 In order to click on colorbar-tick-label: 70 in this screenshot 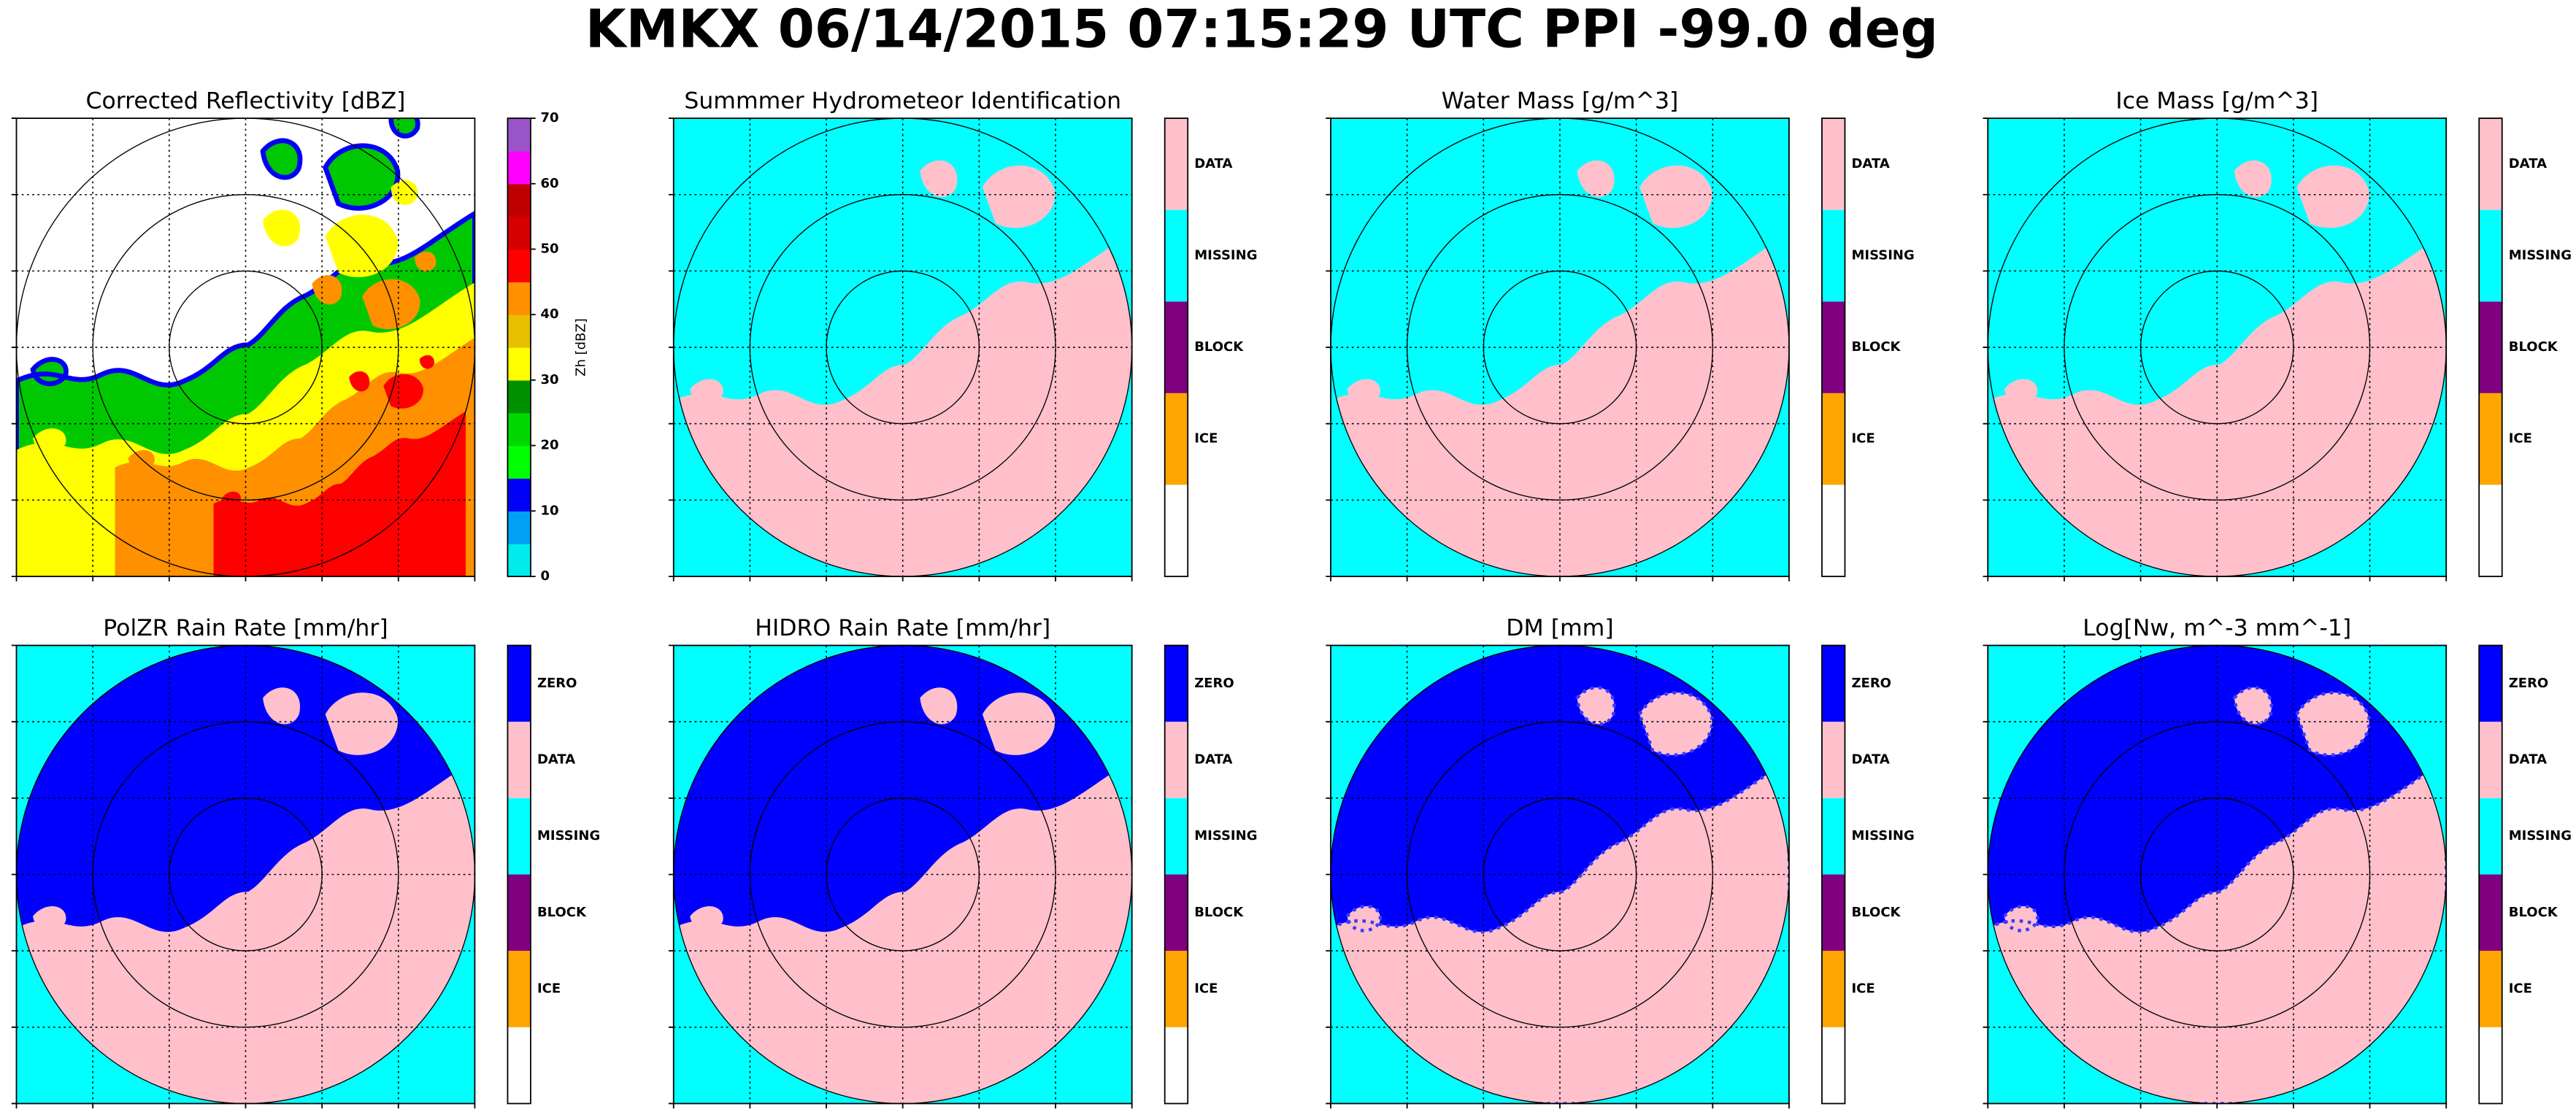, I will do `click(549, 117)`.